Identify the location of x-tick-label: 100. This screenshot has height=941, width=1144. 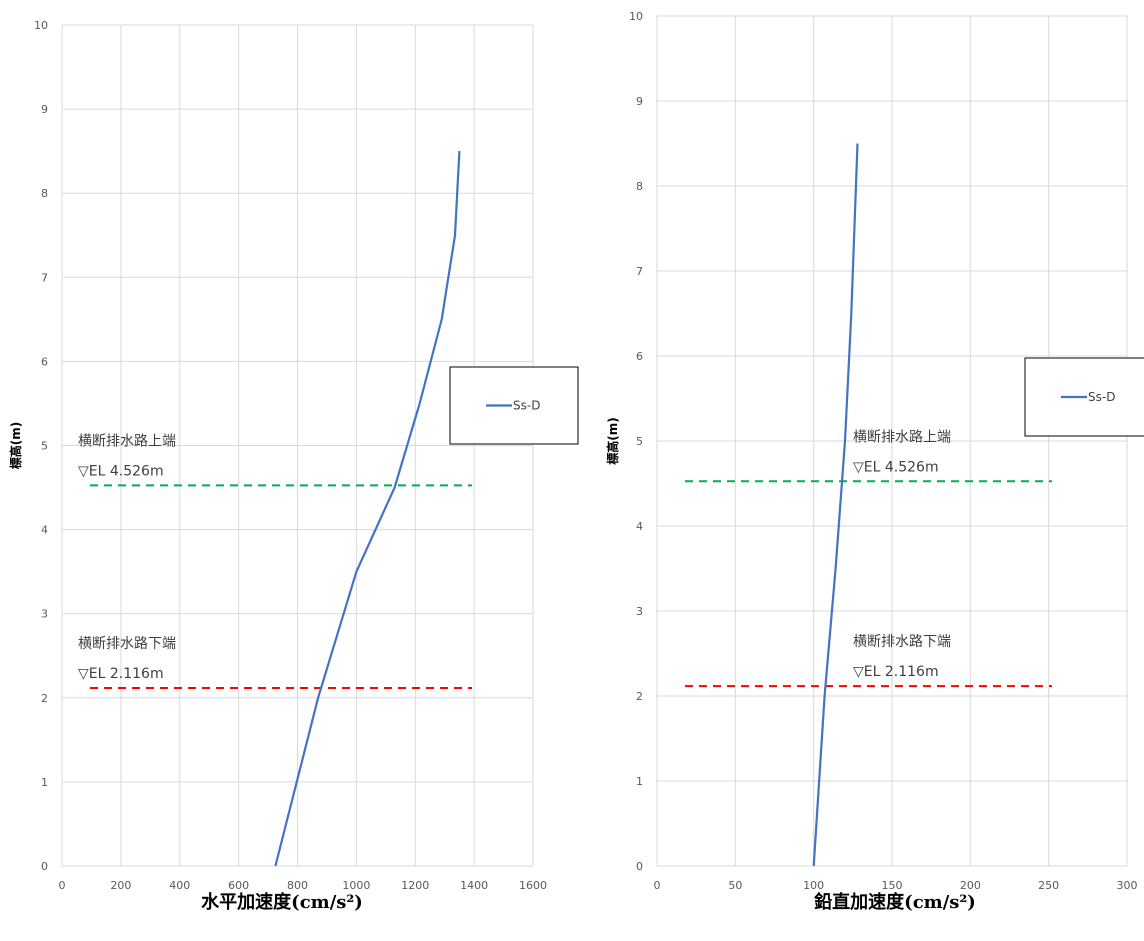
(813, 885).